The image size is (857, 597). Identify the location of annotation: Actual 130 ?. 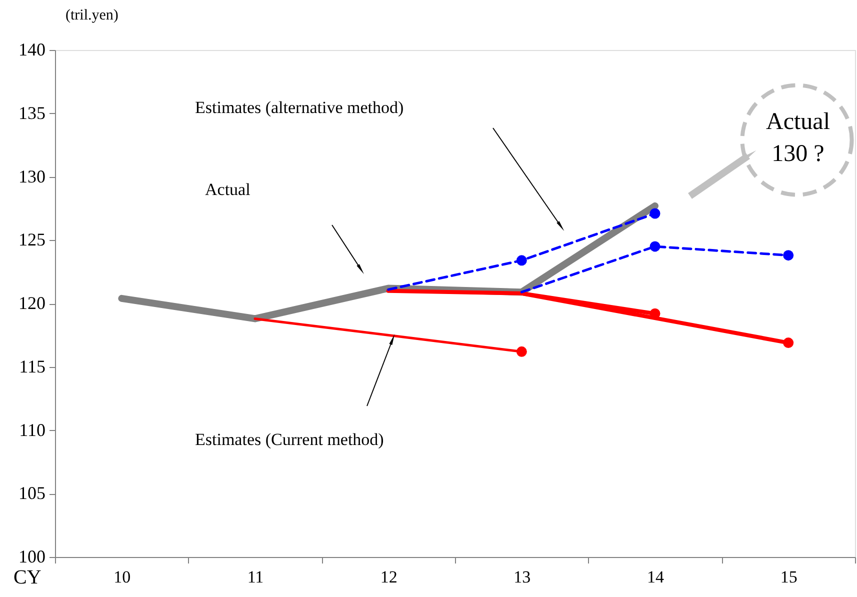
(798, 138).